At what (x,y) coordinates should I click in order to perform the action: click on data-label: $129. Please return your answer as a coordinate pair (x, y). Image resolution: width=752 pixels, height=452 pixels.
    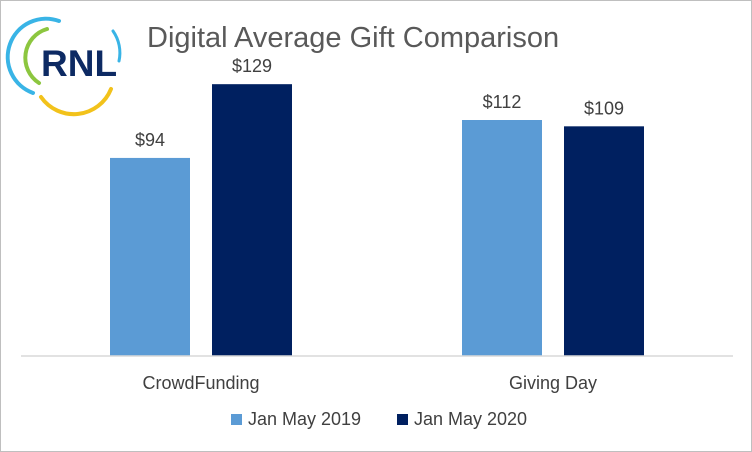
    Looking at the image, I should click on (252, 66).